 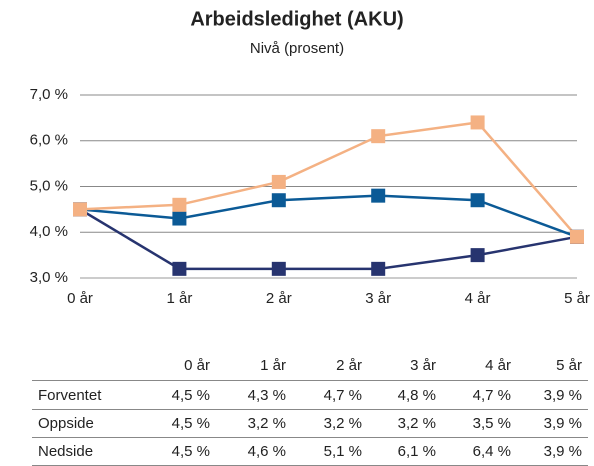 What do you see at coordinates (267, 395) in the screenshot?
I see `table-cell: 4,3 %` at bounding box center [267, 395].